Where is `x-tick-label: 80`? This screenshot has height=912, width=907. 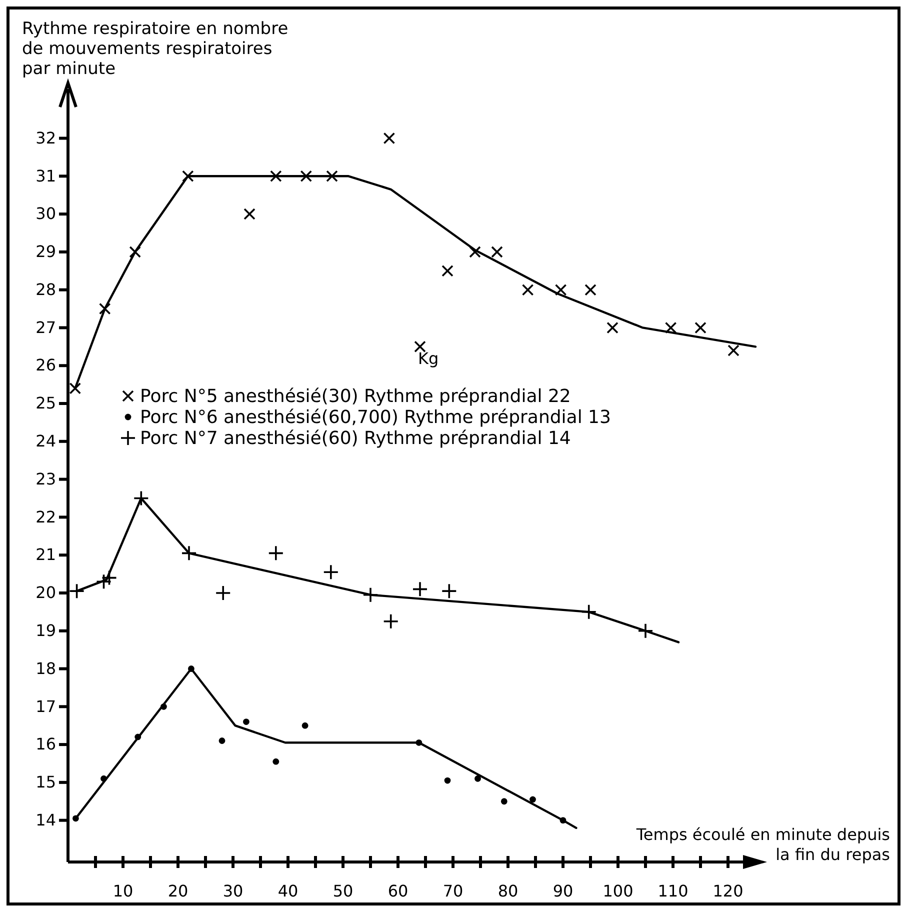
x-tick-label: 80 is located at coordinates (508, 890).